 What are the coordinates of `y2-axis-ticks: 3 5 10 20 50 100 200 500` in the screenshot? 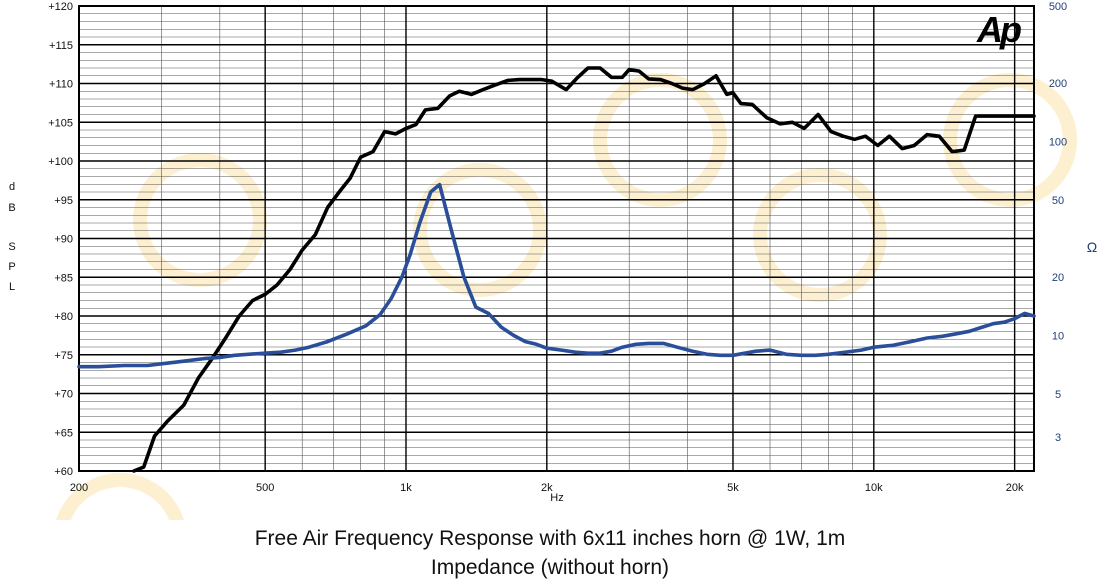 It's located at (1058, 222).